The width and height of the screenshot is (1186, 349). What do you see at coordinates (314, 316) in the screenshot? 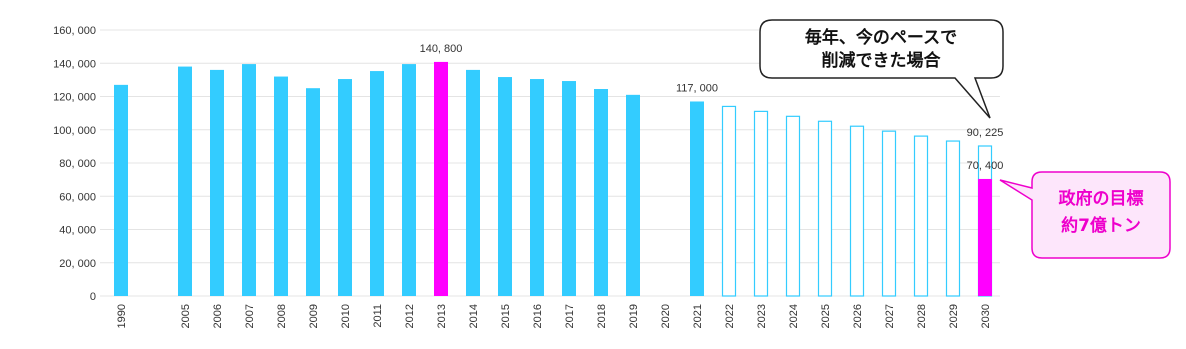
I see `x-tick-label: 2009` at bounding box center [314, 316].